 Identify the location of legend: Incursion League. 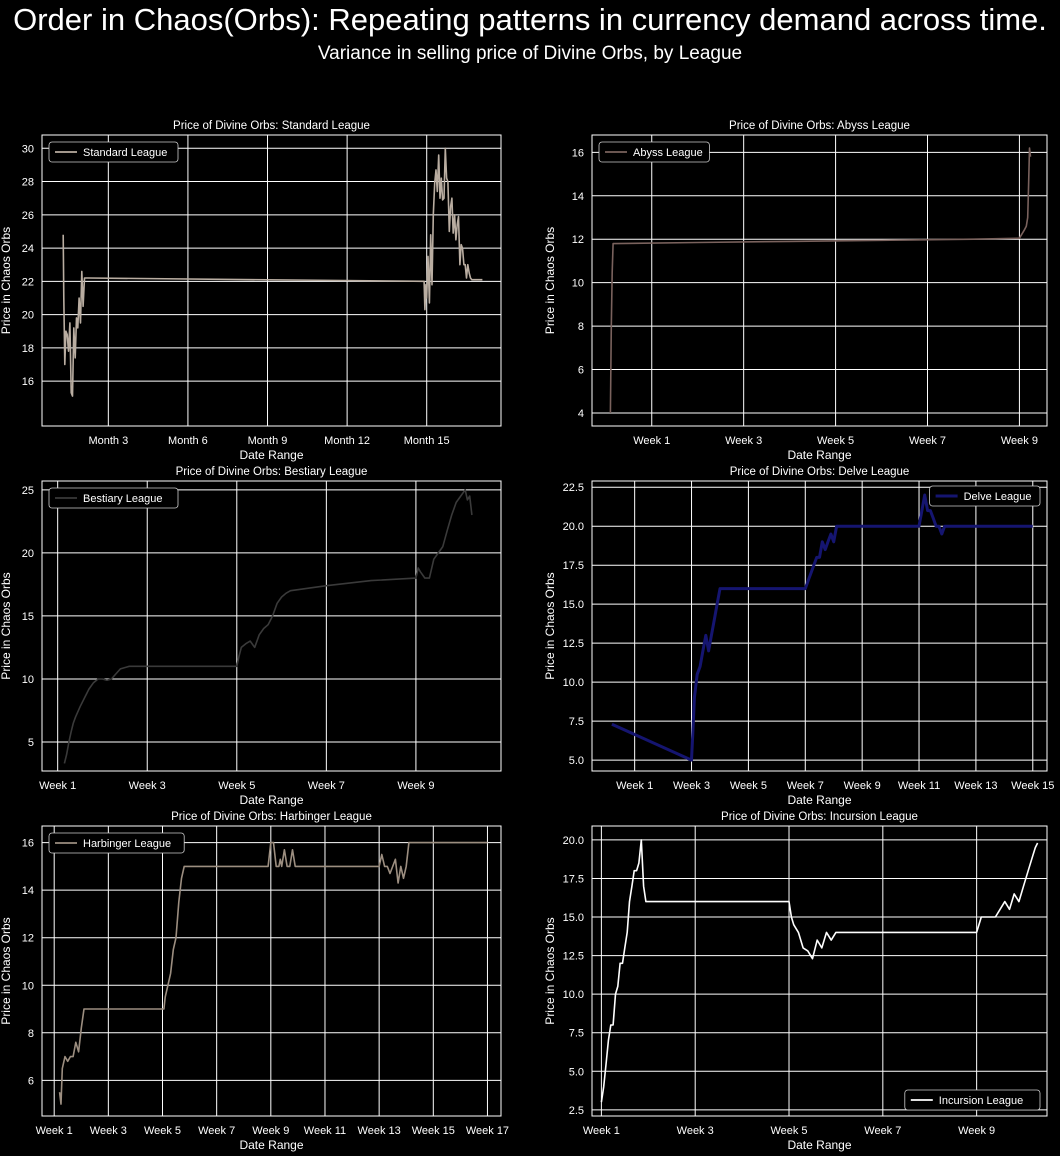
(972, 1100).